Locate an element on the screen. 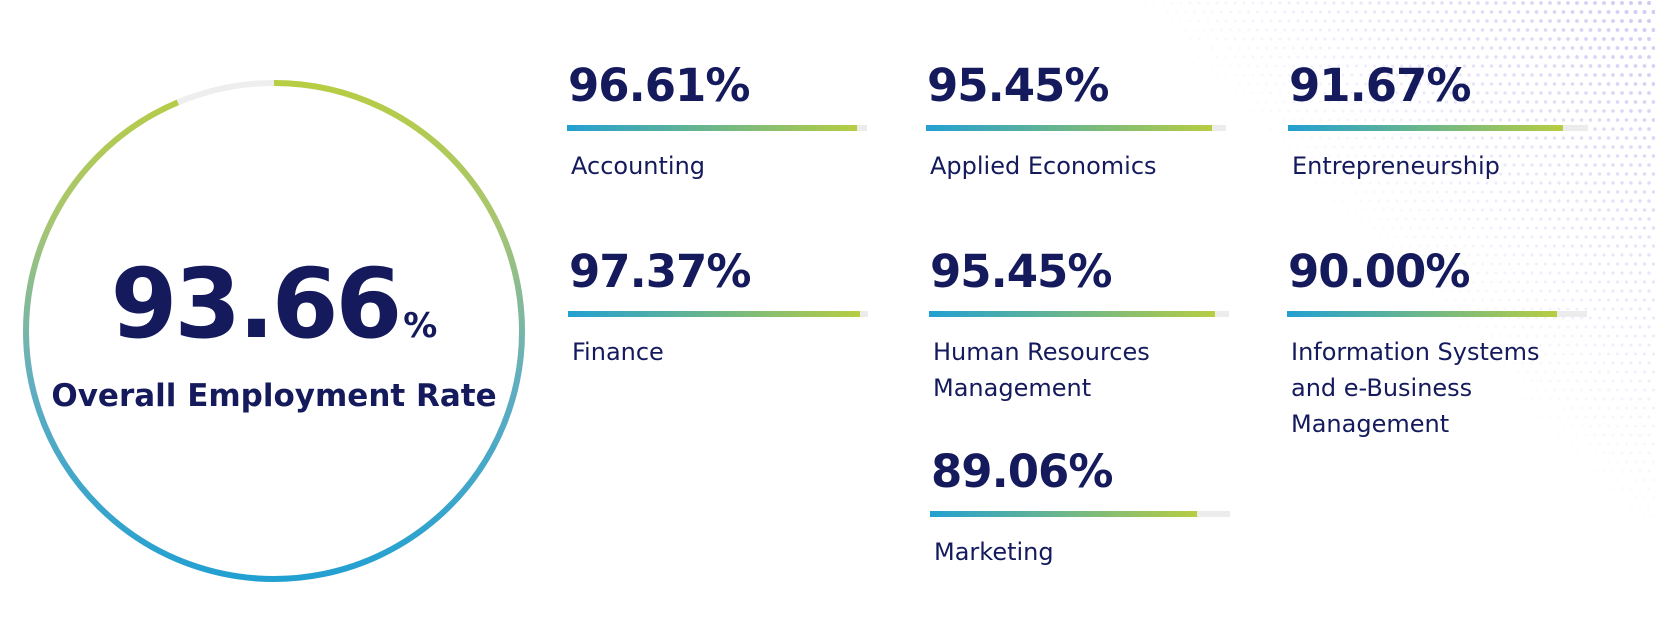 The height and width of the screenshot is (628, 1655). overall-rate-label: Overall Employment Rate is located at coordinates (274, 396).